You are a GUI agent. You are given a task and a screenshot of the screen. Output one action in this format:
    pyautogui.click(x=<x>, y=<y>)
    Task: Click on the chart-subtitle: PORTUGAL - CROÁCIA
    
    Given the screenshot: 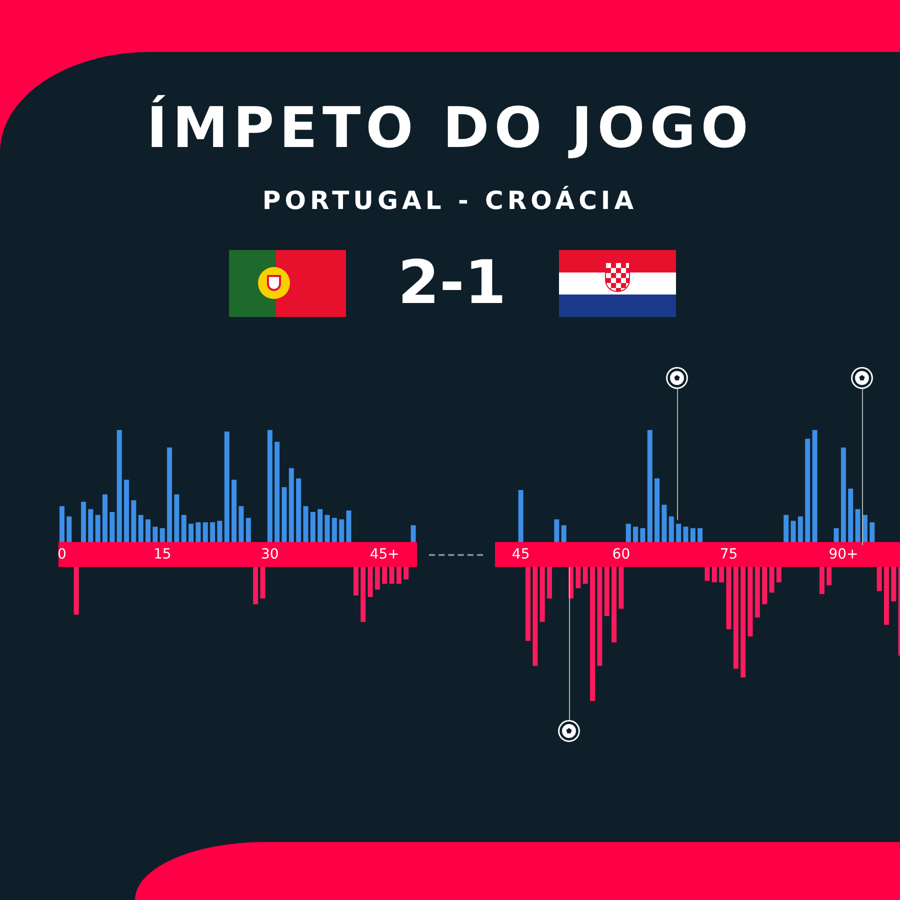 What is the action you would take?
    pyautogui.click(x=450, y=200)
    